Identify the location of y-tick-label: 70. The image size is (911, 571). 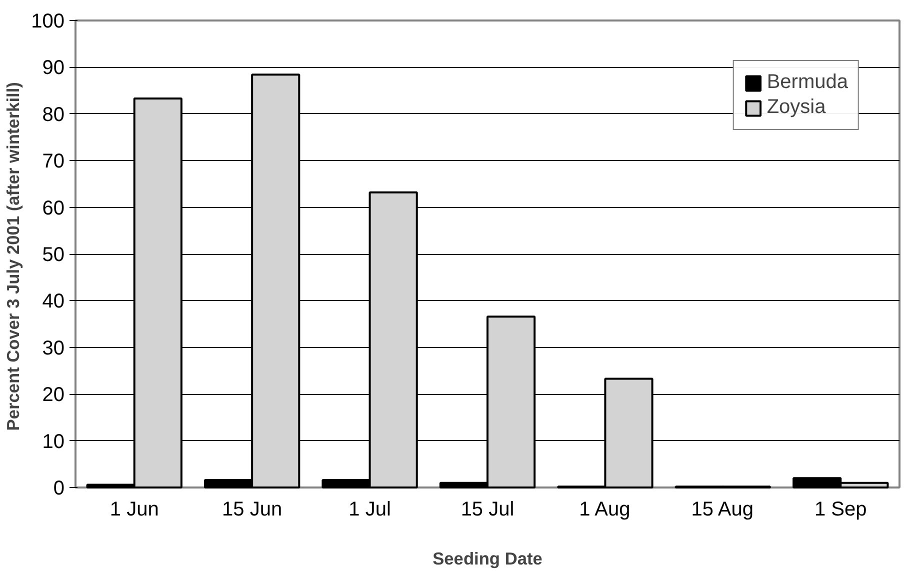
(53, 161).